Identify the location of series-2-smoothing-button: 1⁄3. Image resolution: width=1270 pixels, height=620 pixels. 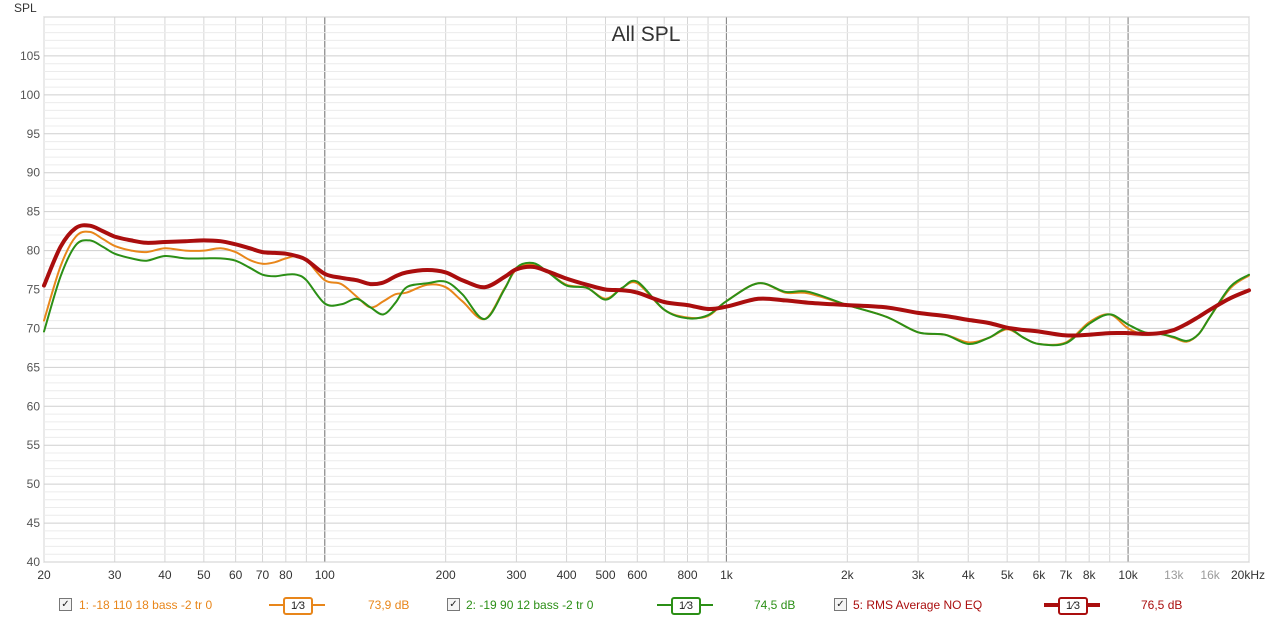
(685, 605).